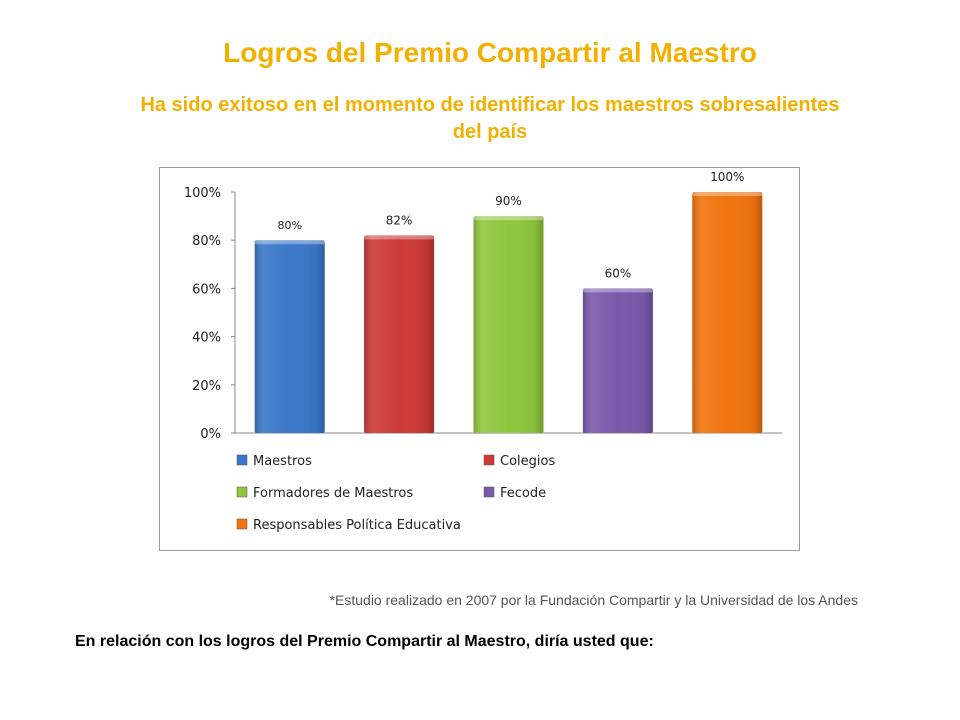 The width and height of the screenshot is (960, 720). I want to click on y-tick-label: 60%, so click(206, 289).